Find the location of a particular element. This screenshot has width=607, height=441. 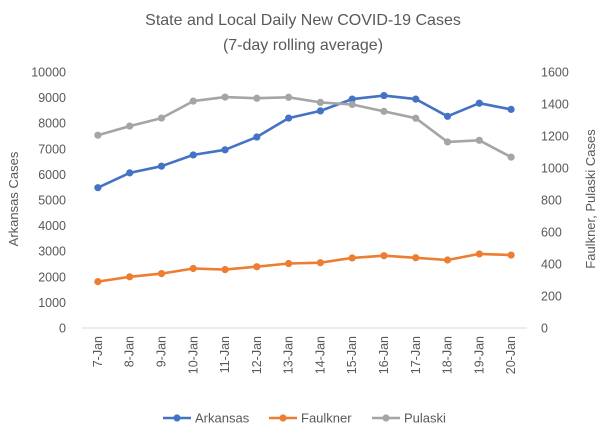

legend: Arkansas Faulkner Pulaski is located at coordinates (304, 418).